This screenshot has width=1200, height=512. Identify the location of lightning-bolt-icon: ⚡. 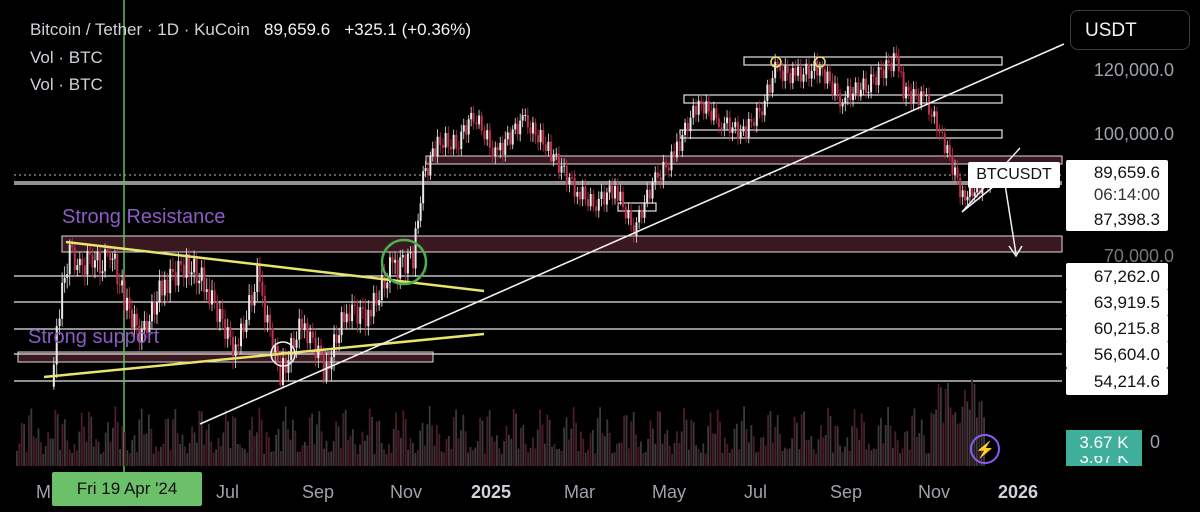
(985, 449).